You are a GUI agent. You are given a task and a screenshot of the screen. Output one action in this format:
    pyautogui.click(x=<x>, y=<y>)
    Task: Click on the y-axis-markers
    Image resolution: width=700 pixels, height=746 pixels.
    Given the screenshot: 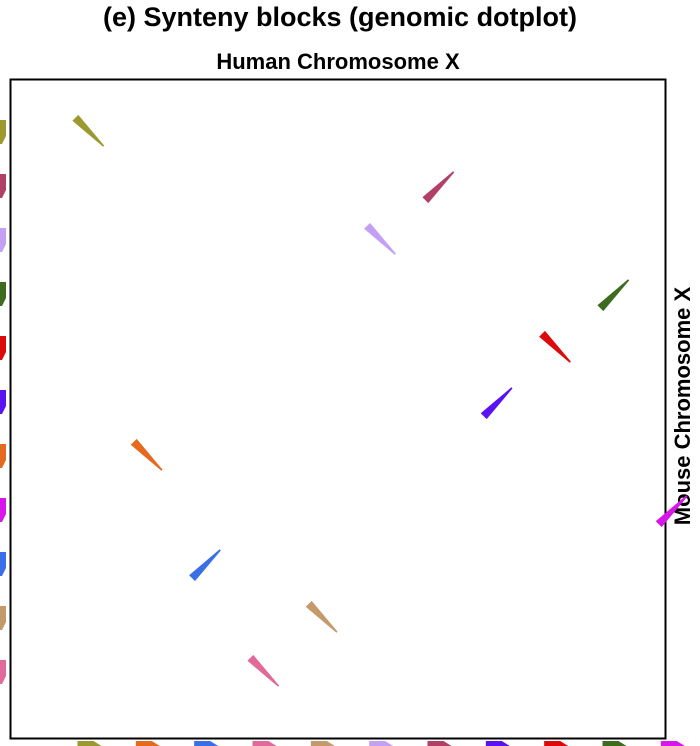 What is the action you would take?
    pyautogui.click(x=3, y=402)
    